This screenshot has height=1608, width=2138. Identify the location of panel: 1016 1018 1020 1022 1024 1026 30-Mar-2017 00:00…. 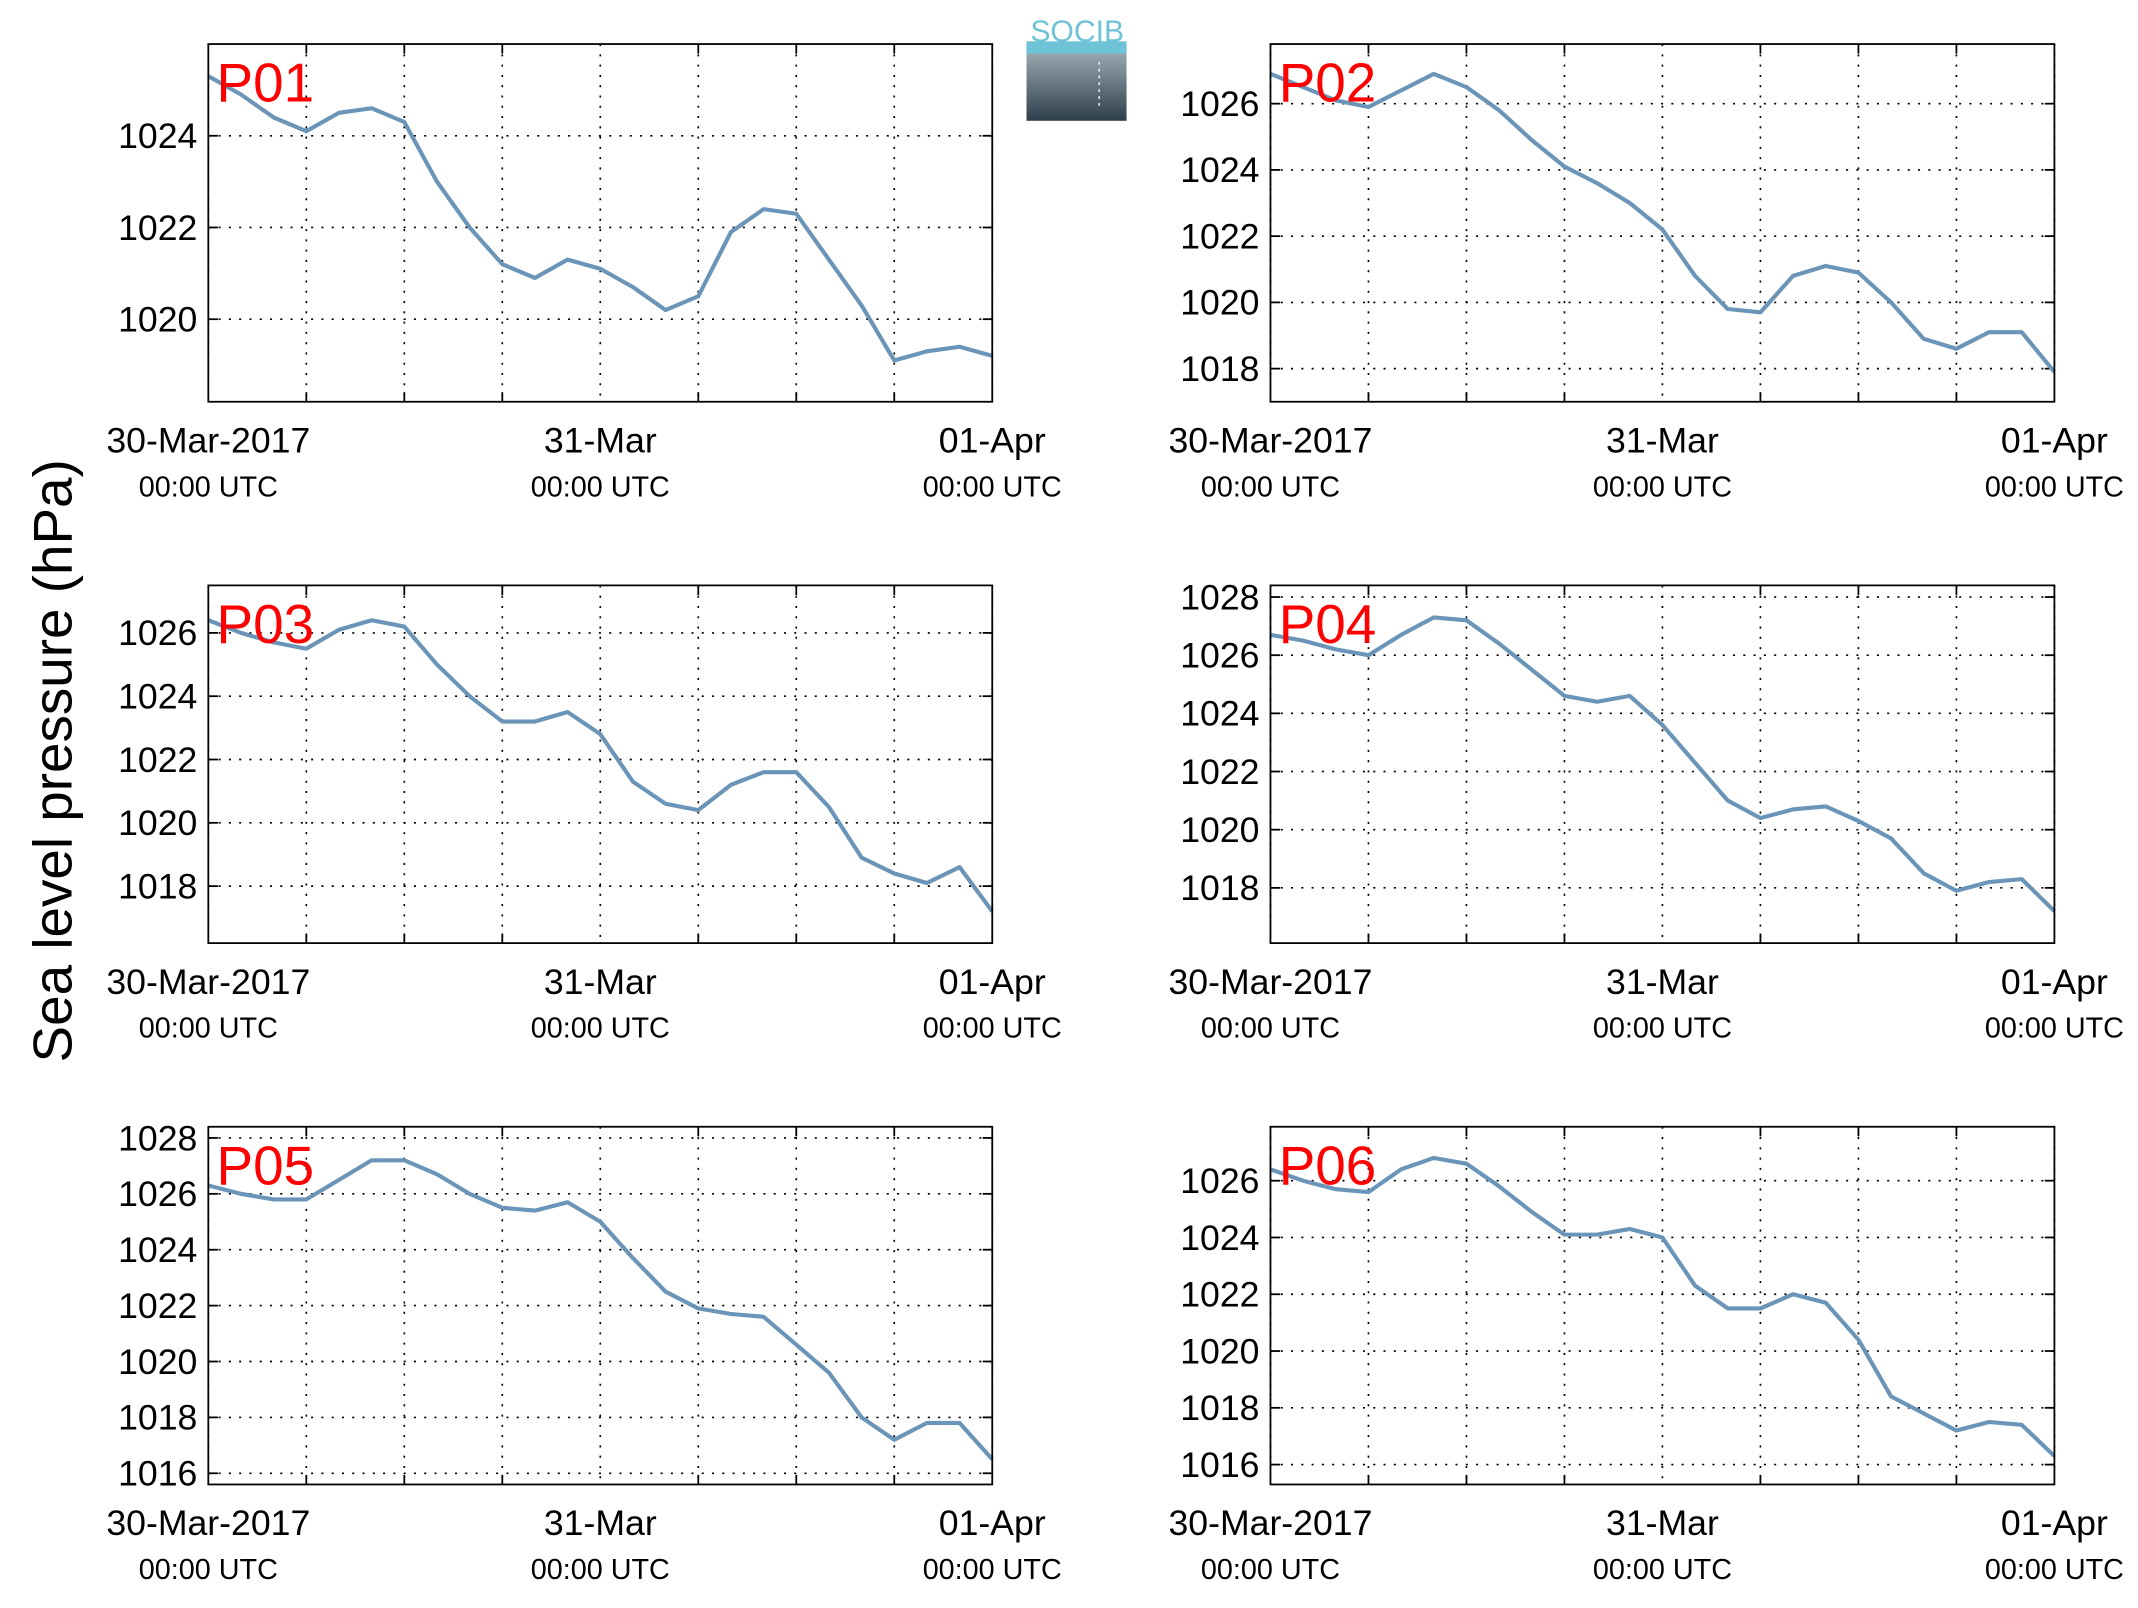
(1646, 1355).